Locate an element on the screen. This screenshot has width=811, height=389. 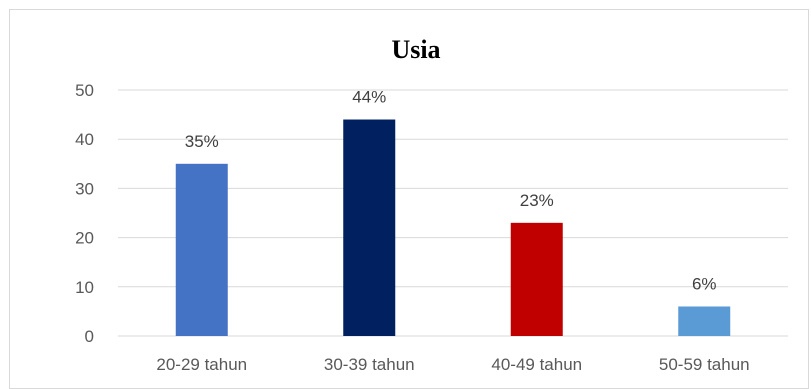
y-tick-label: 50 is located at coordinates (84, 90).